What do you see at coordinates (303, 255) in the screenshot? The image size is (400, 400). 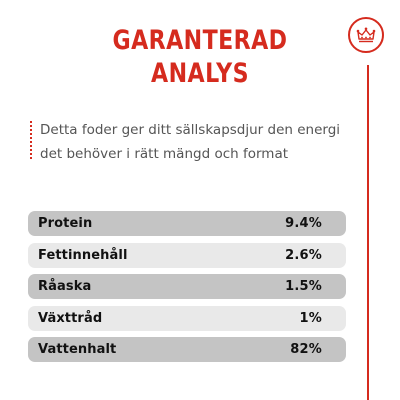 I see `row-value: 2.6%` at bounding box center [303, 255].